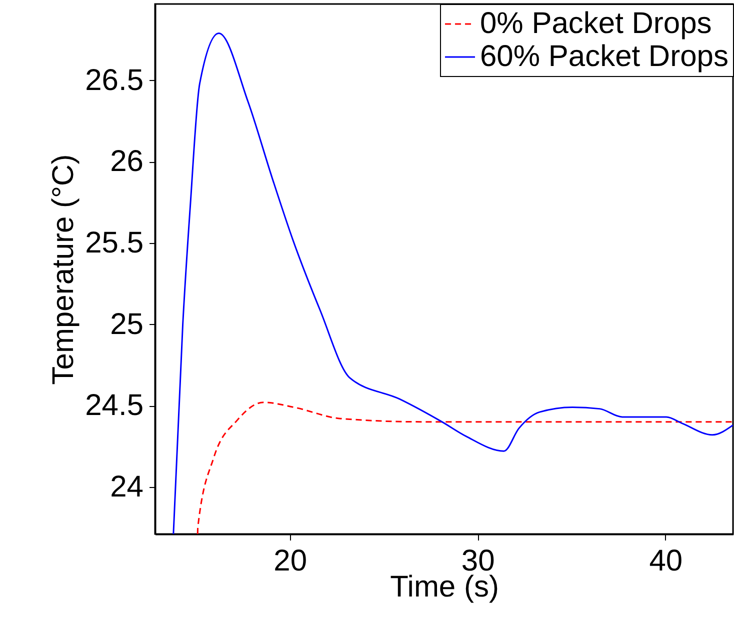  What do you see at coordinates (127, 324) in the screenshot?
I see `y-tick-label: 25` at bounding box center [127, 324].